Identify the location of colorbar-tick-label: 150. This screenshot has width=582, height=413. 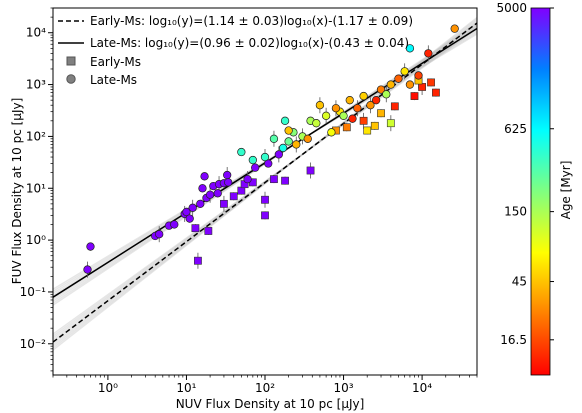
(515, 212).